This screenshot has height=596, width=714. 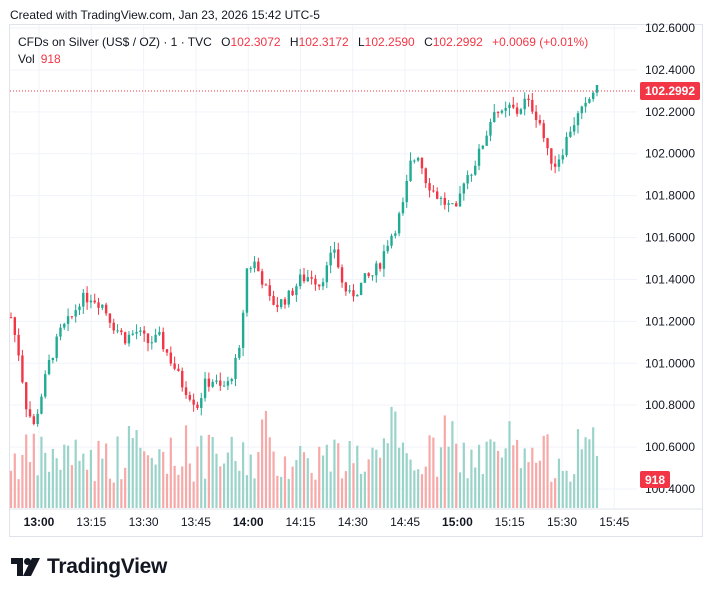 I want to click on close-label: C, so click(x=428, y=42).